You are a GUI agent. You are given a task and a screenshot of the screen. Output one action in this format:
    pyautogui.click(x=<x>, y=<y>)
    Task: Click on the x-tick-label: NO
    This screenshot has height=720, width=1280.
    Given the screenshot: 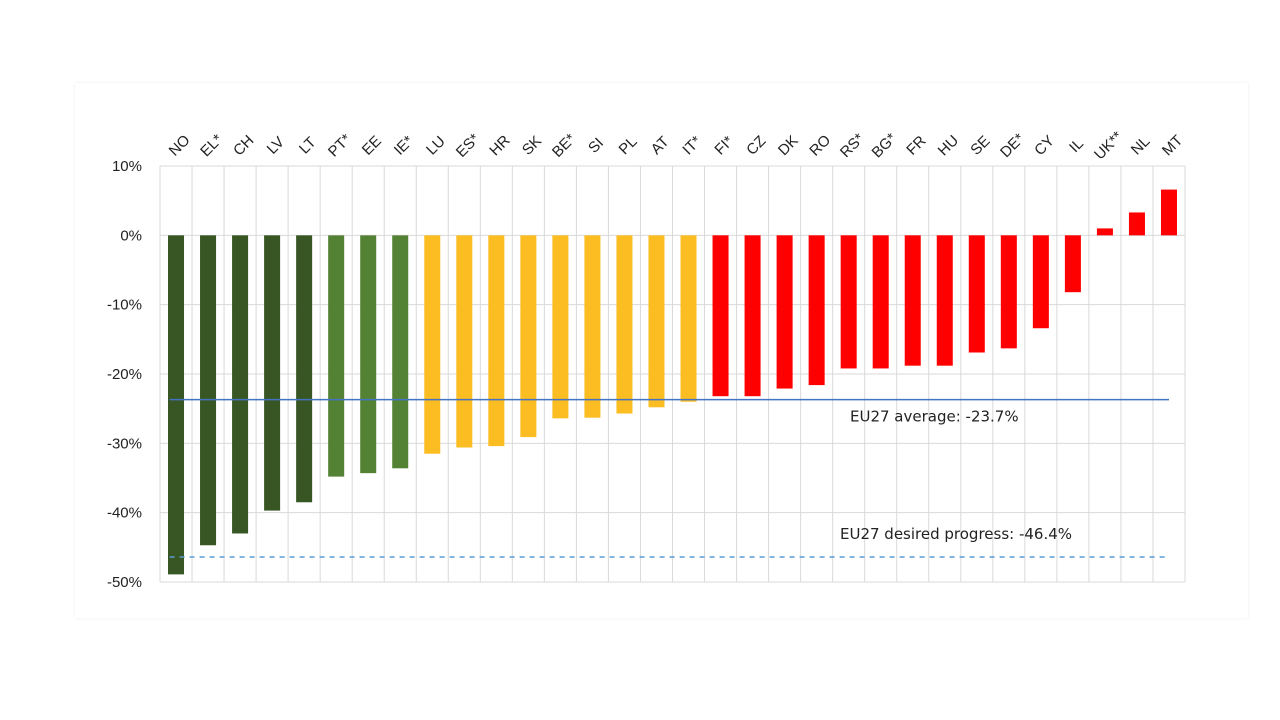 What is the action you would take?
    pyautogui.click(x=180, y=146)
    